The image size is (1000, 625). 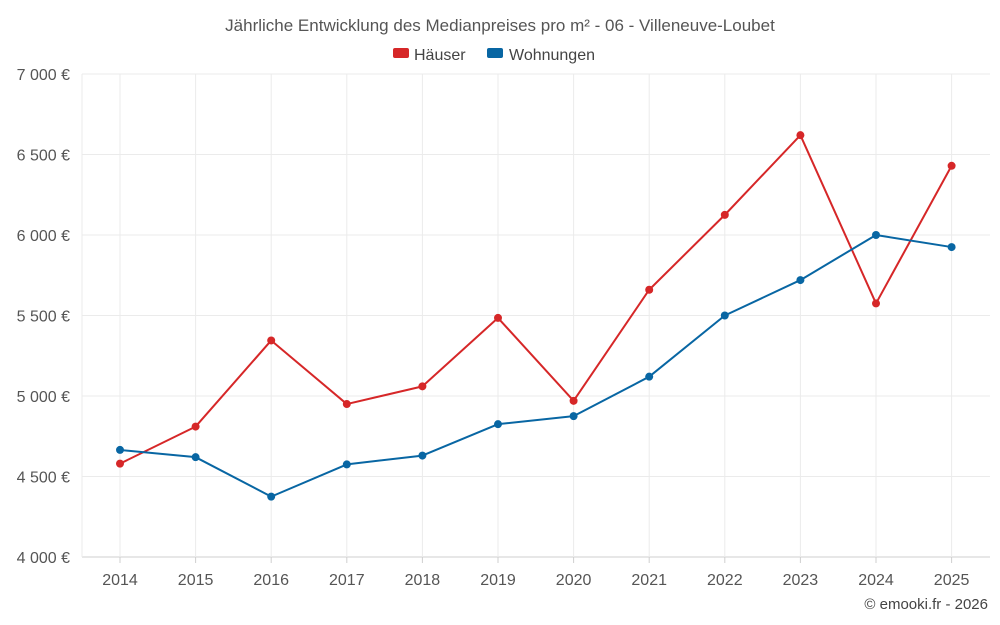 I want to click on x-tick-label: 2015, so click(x=196, y=580).